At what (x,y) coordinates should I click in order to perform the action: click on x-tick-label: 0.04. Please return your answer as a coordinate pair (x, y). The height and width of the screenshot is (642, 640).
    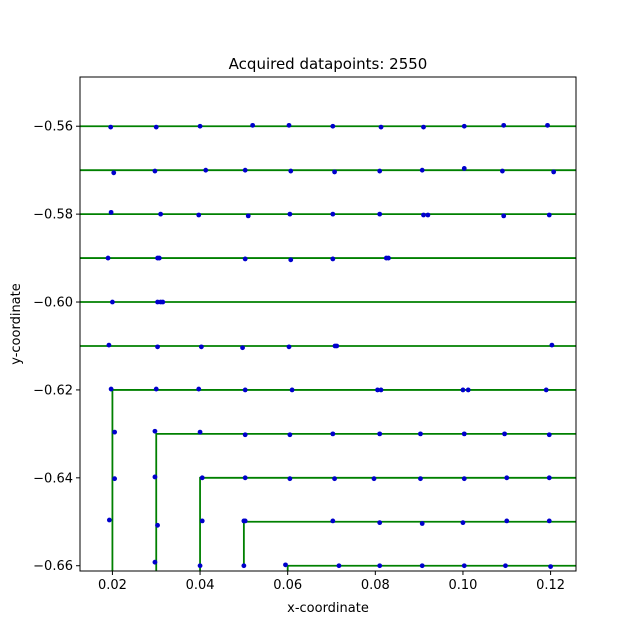
    Looking at the image, I should click on (200, 585).